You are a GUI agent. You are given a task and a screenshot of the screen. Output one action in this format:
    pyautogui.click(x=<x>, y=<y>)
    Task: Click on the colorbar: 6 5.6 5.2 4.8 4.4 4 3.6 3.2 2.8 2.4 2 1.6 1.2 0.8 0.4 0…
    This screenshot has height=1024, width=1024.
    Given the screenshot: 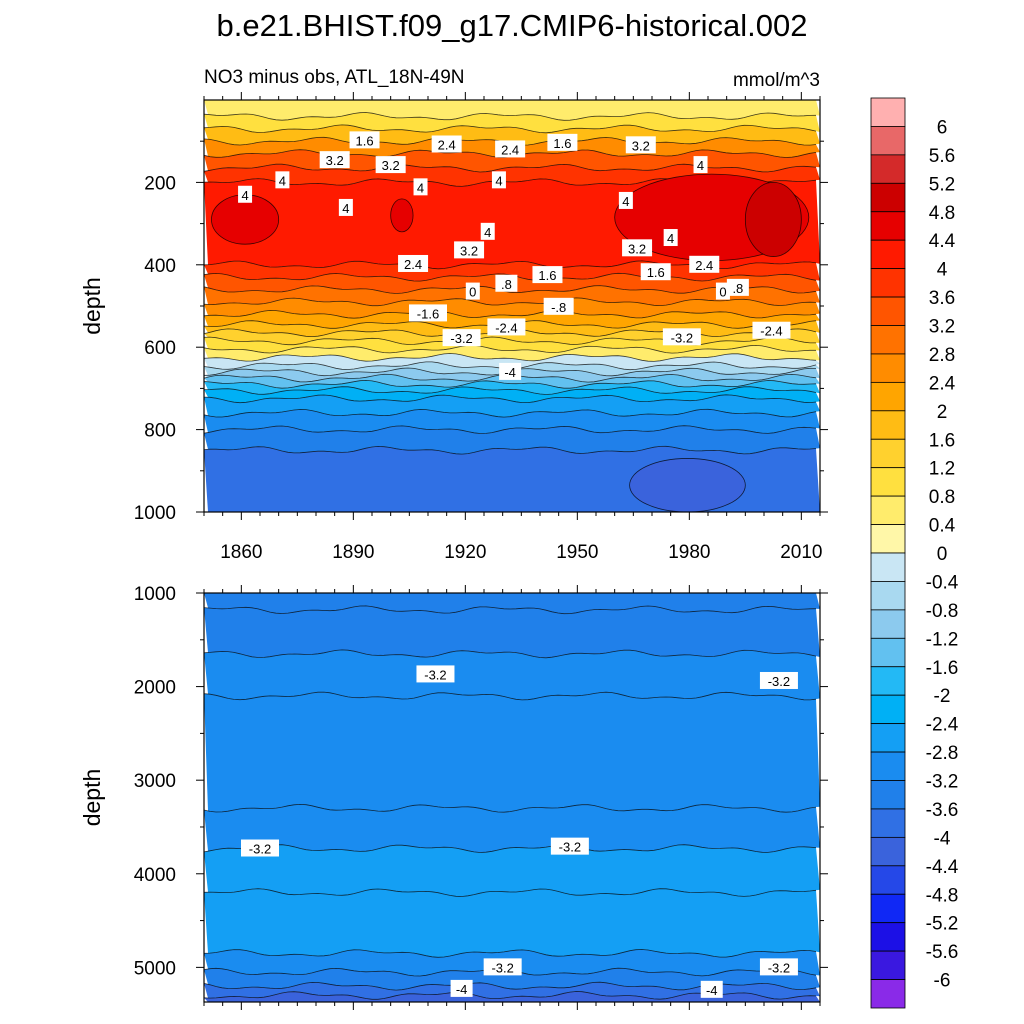 What is the action you would take?
    pyautogui.click(x=914, y=553)
    